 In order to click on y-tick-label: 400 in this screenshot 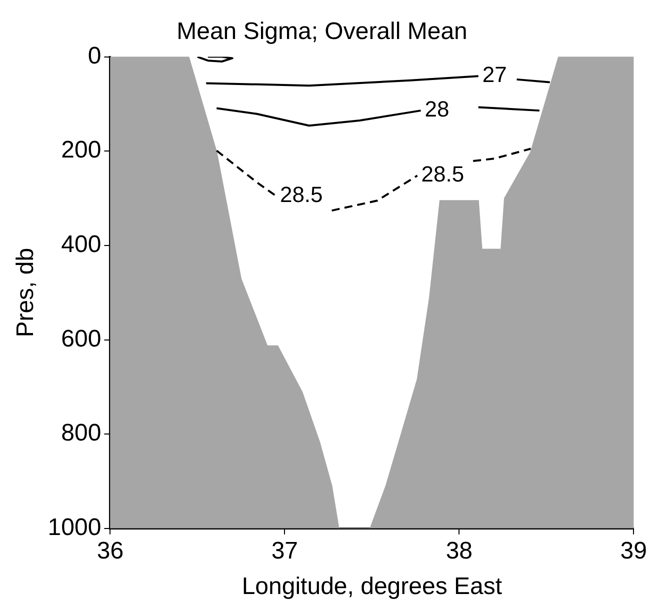, I will do `click(81, 244)`.